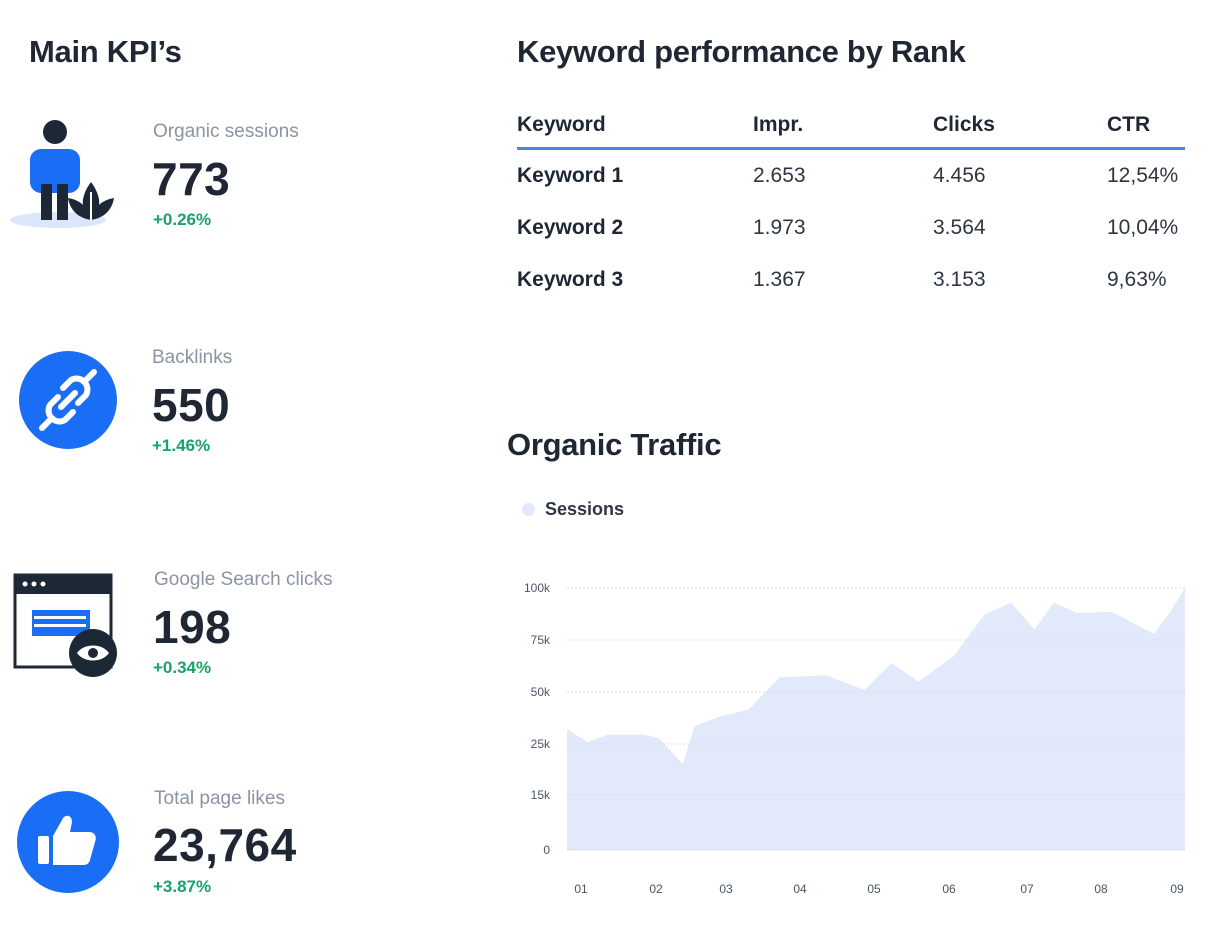  Describe the element at coordinates (225, 845) in the screenshot. I see `kpi-value: 23,764` at that location.